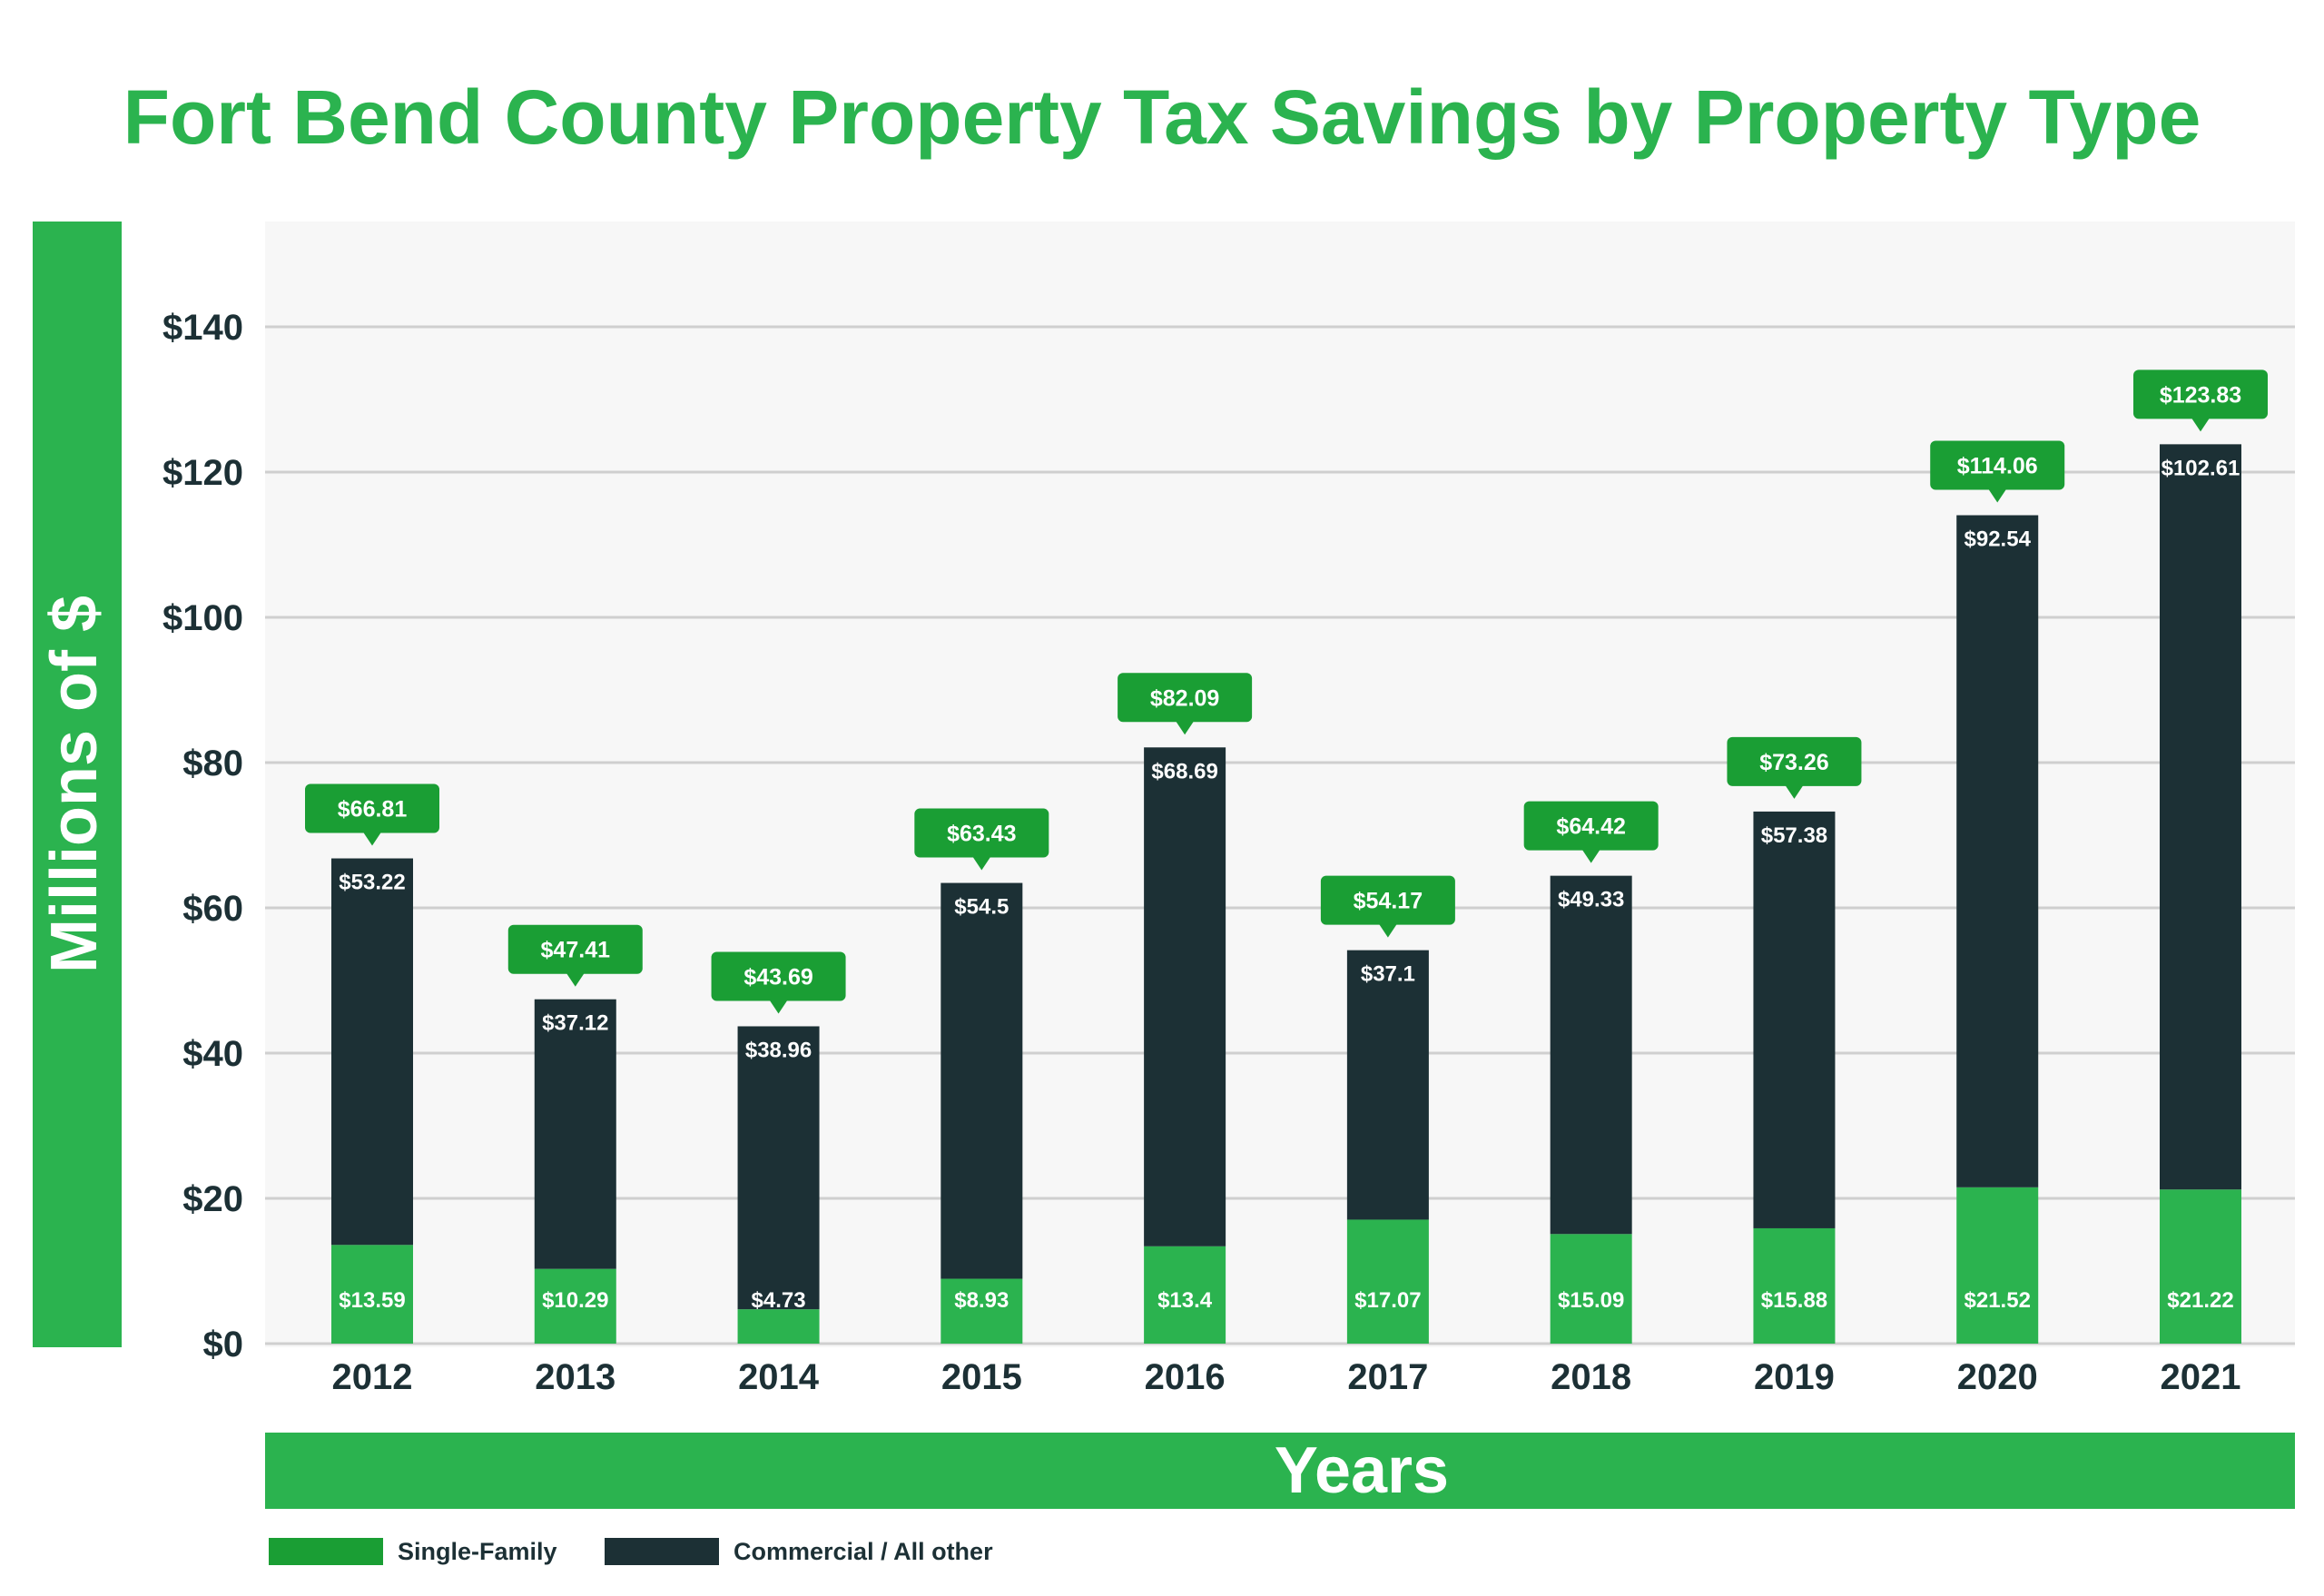 The image size is (2324, 1596). I want to click on data-label-single-family: $10.29, so click(575, 1300).